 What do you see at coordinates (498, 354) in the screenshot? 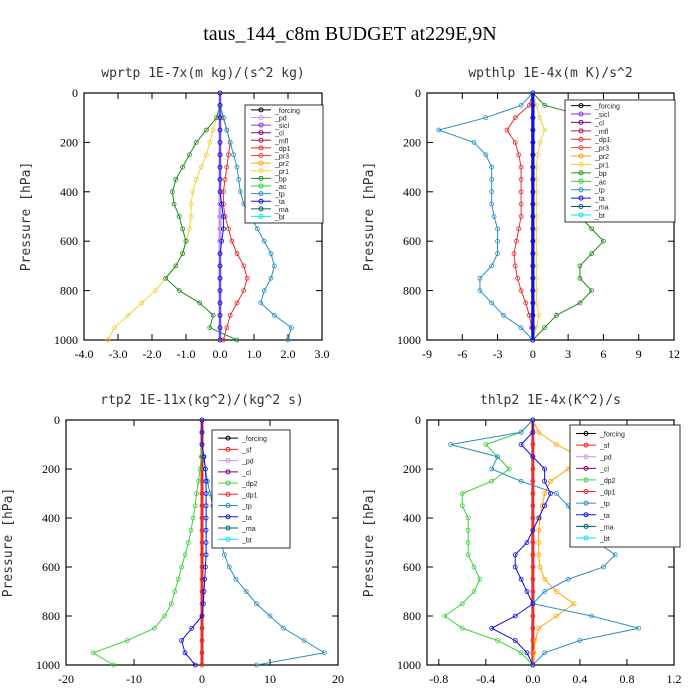
I see `x-tick-label: -3` at bounding box center [498, 354].